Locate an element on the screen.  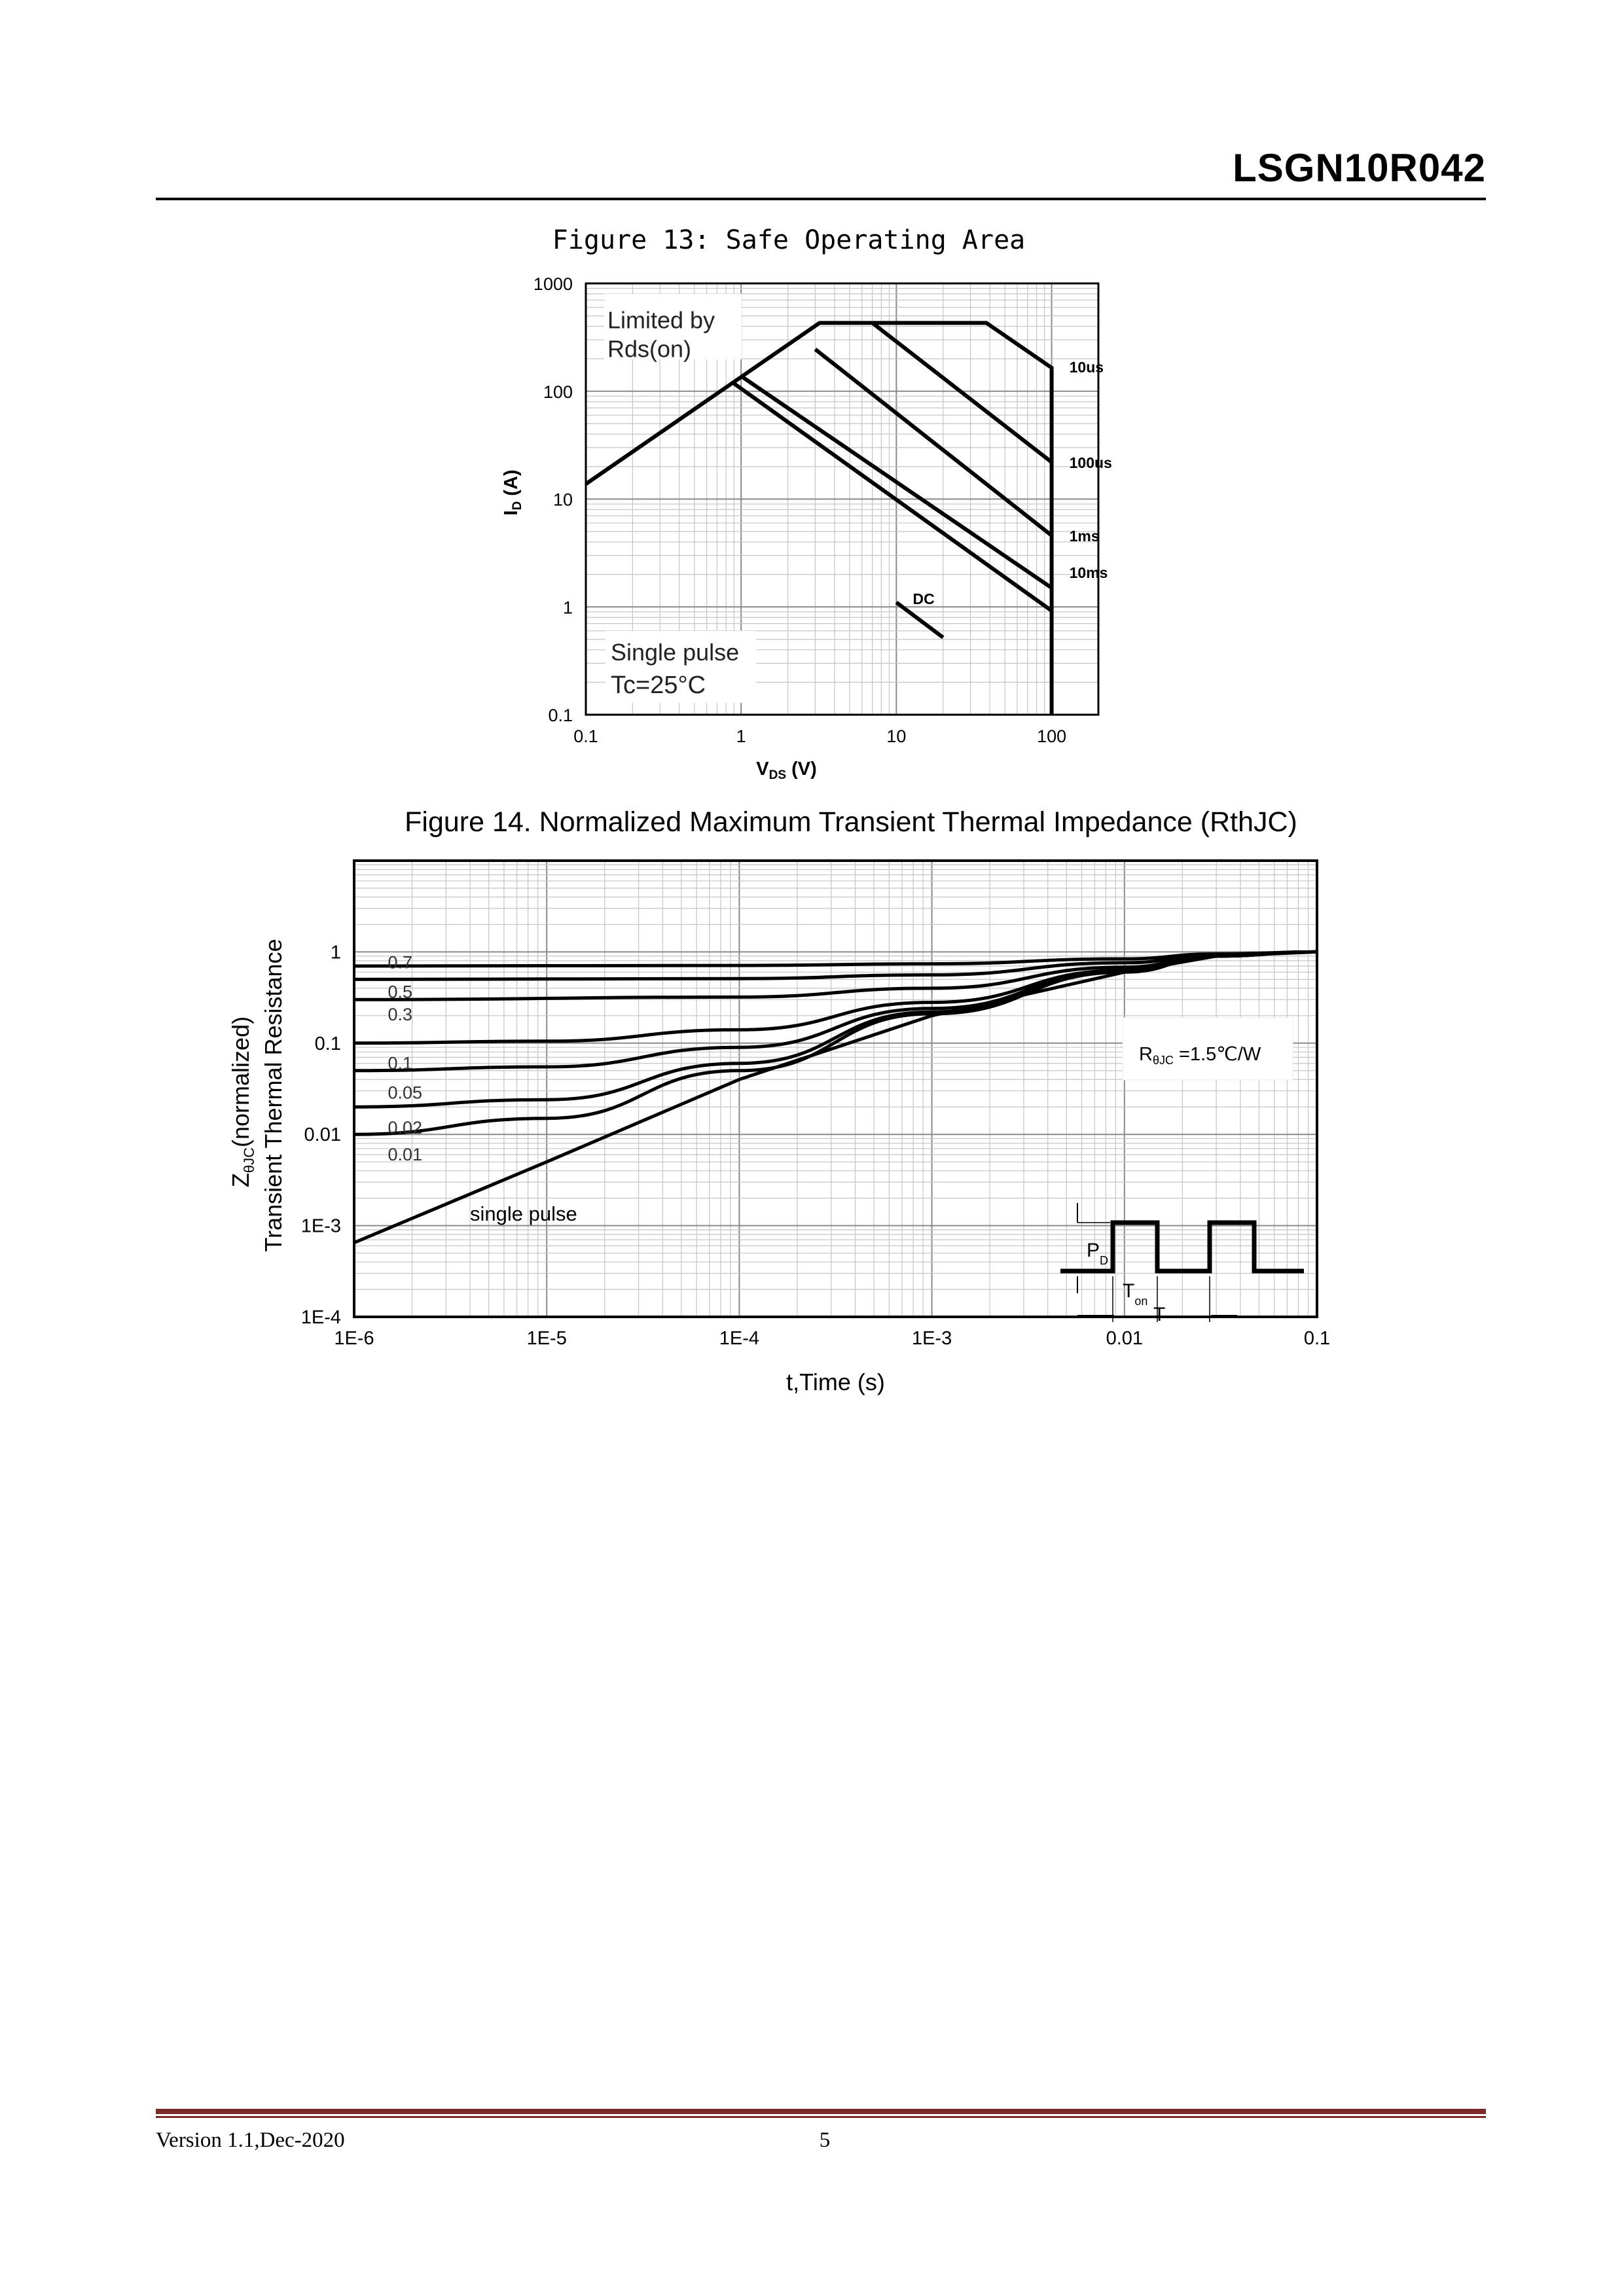
header-rule is located at coordinates (821, 199).